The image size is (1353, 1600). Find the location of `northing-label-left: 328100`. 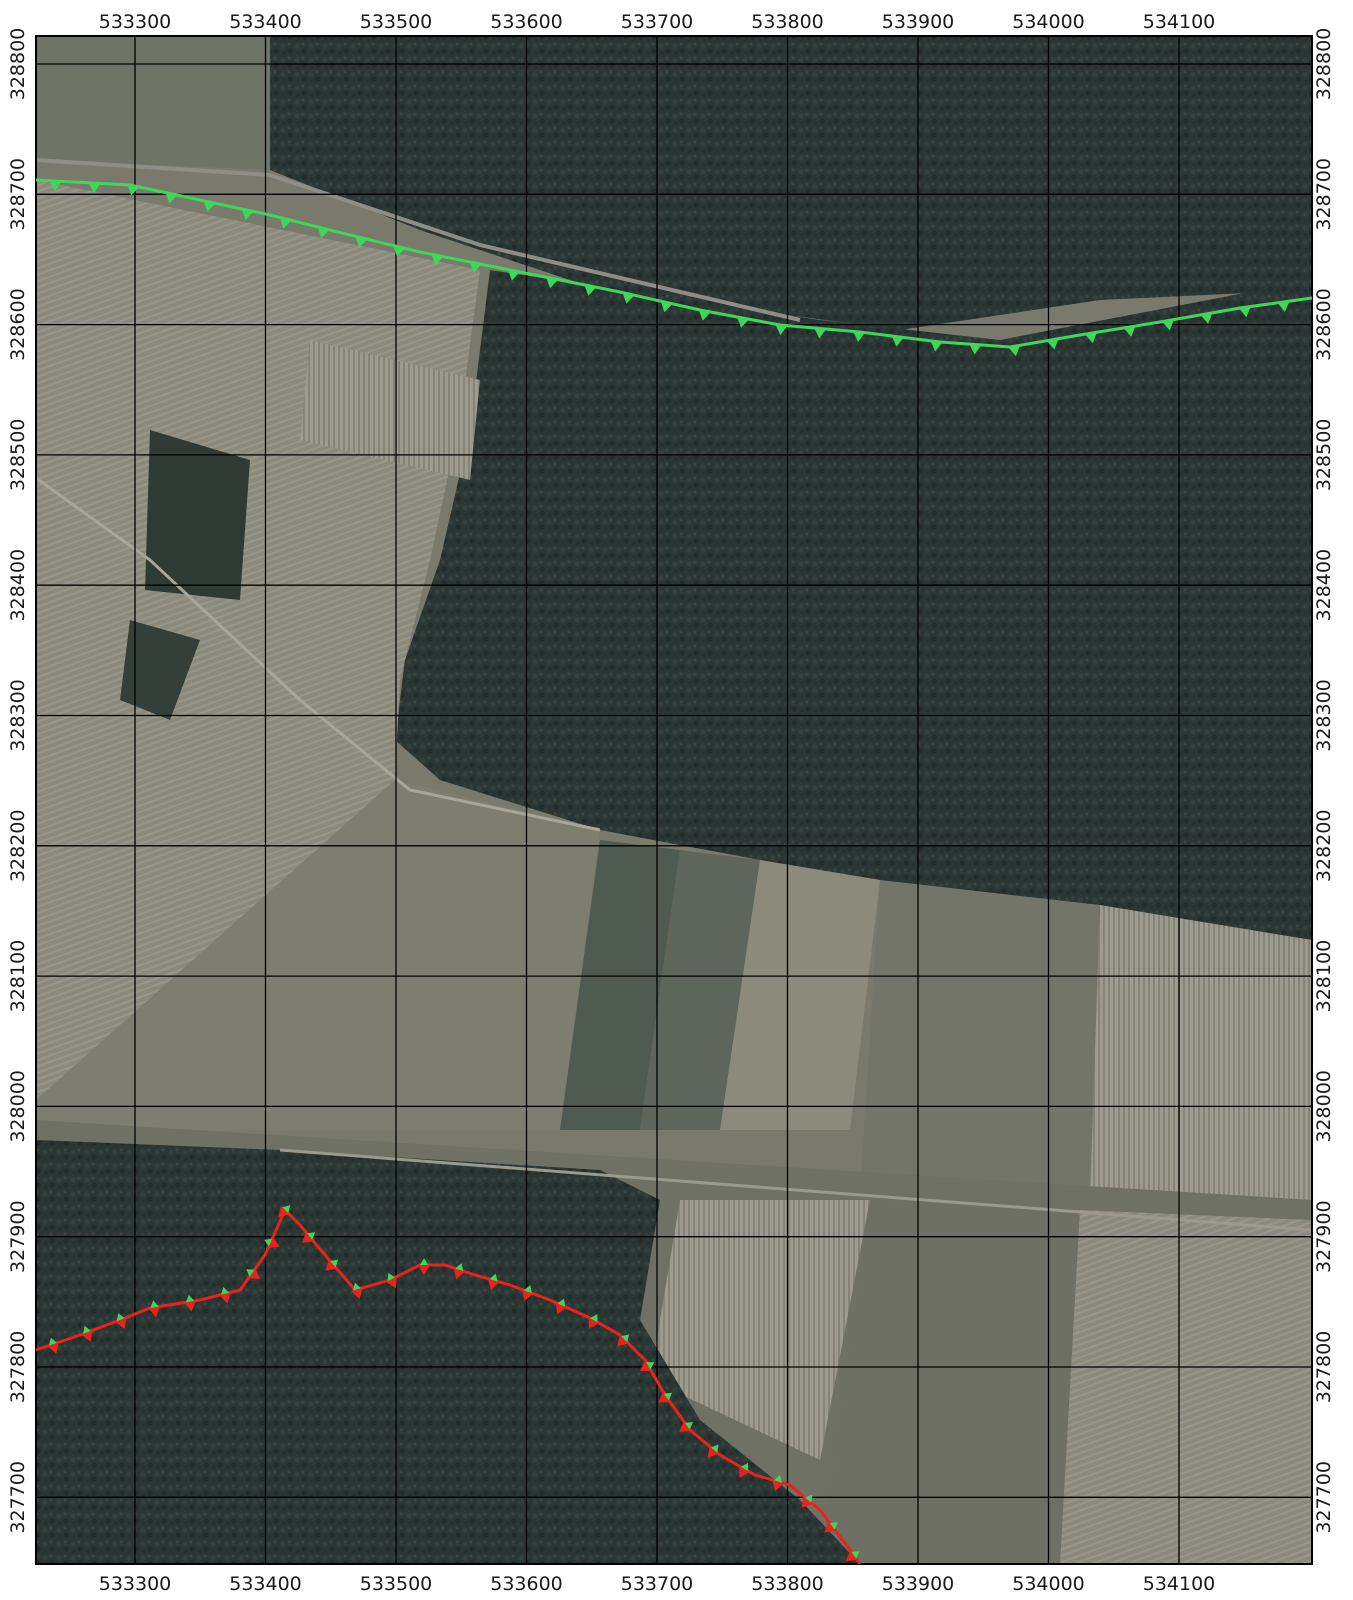

northing-label-left: 328100 is located at coordinates (18, 976).